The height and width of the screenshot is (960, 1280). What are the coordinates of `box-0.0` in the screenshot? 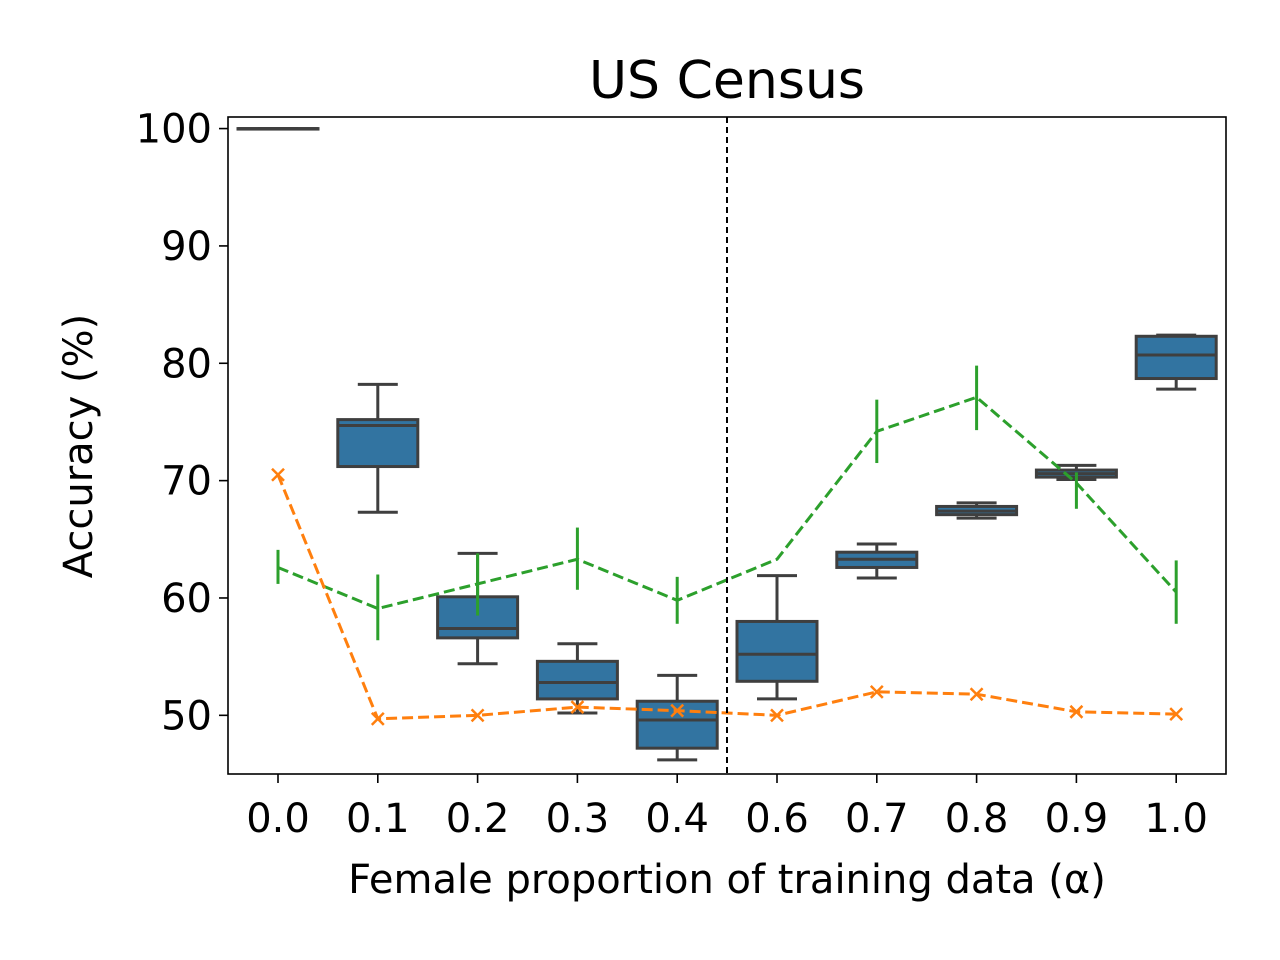 It's located at (278, 129).